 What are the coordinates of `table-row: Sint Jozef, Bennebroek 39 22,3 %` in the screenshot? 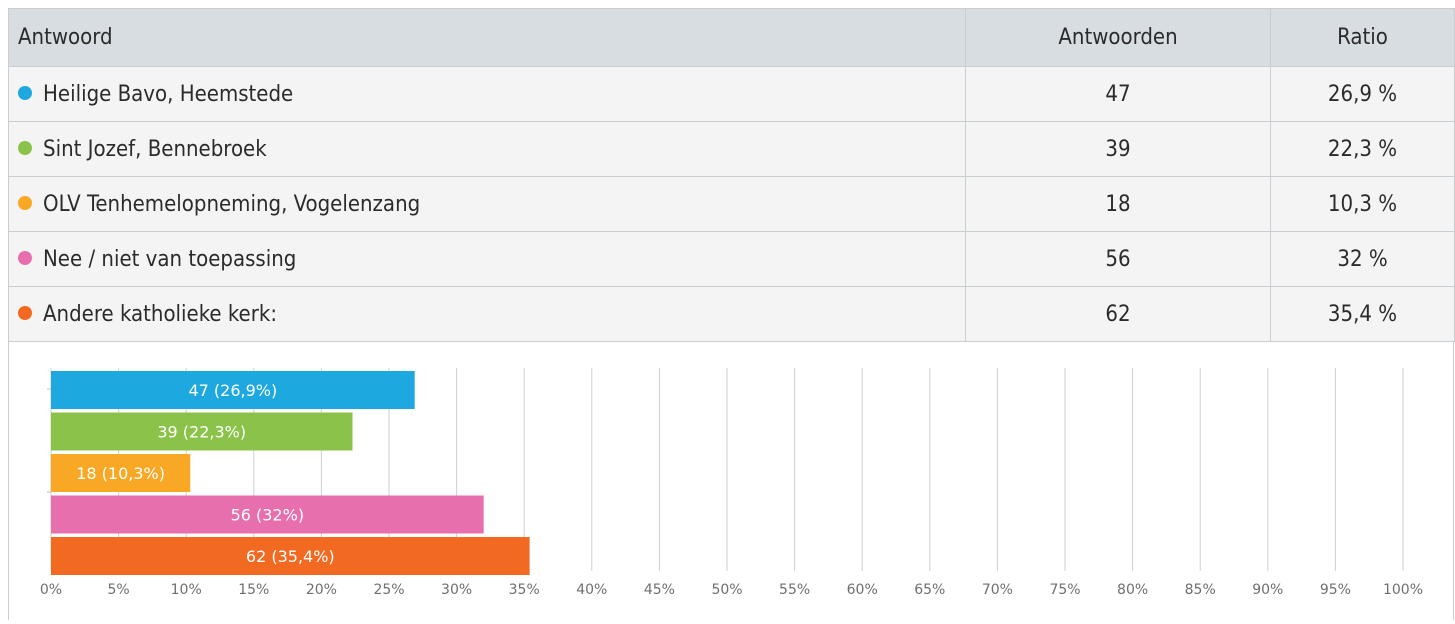 It's located at (731, 149).